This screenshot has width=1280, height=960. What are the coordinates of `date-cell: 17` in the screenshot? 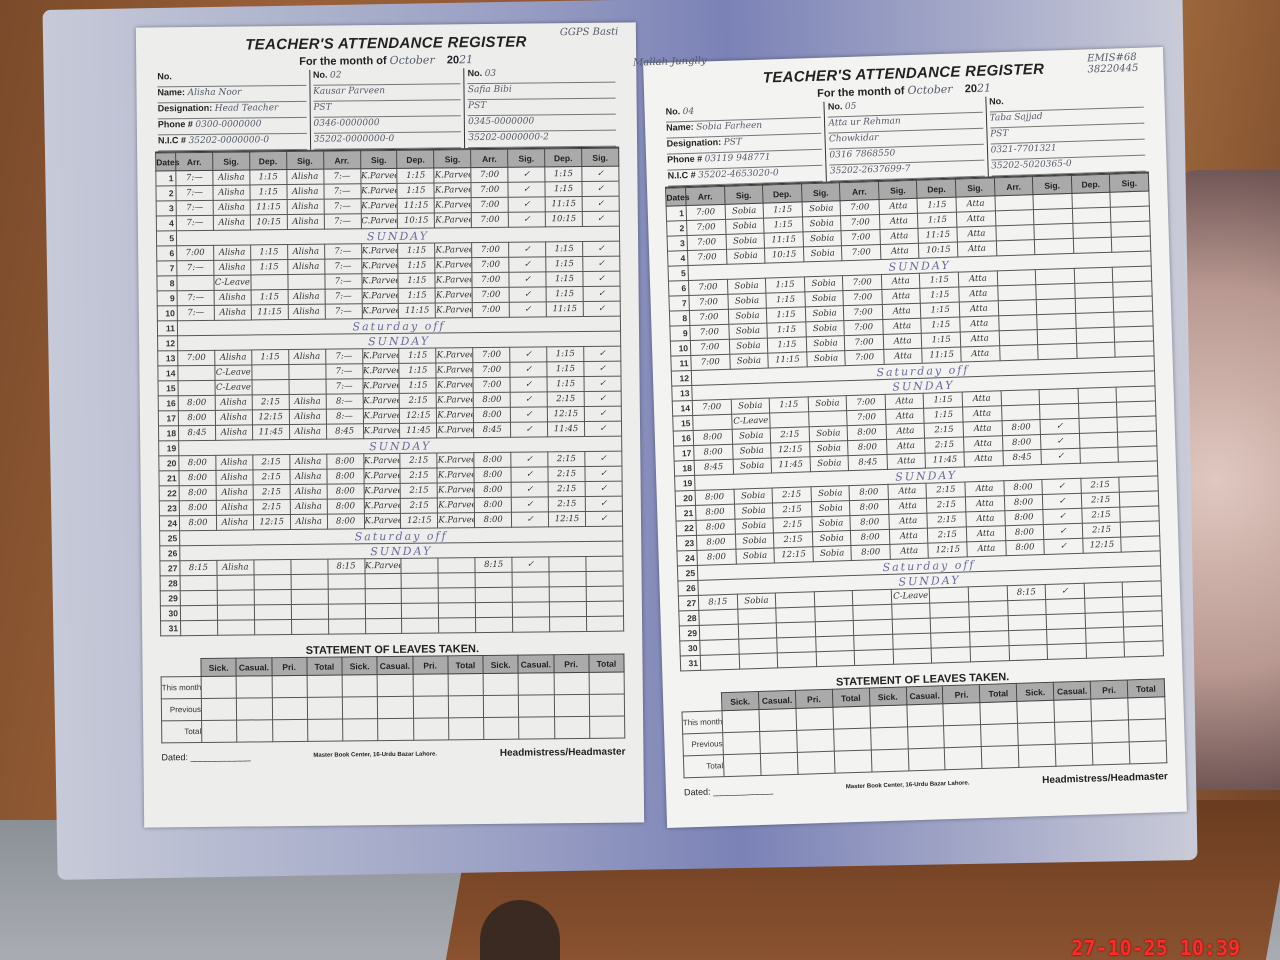 It's located at (684, 453).